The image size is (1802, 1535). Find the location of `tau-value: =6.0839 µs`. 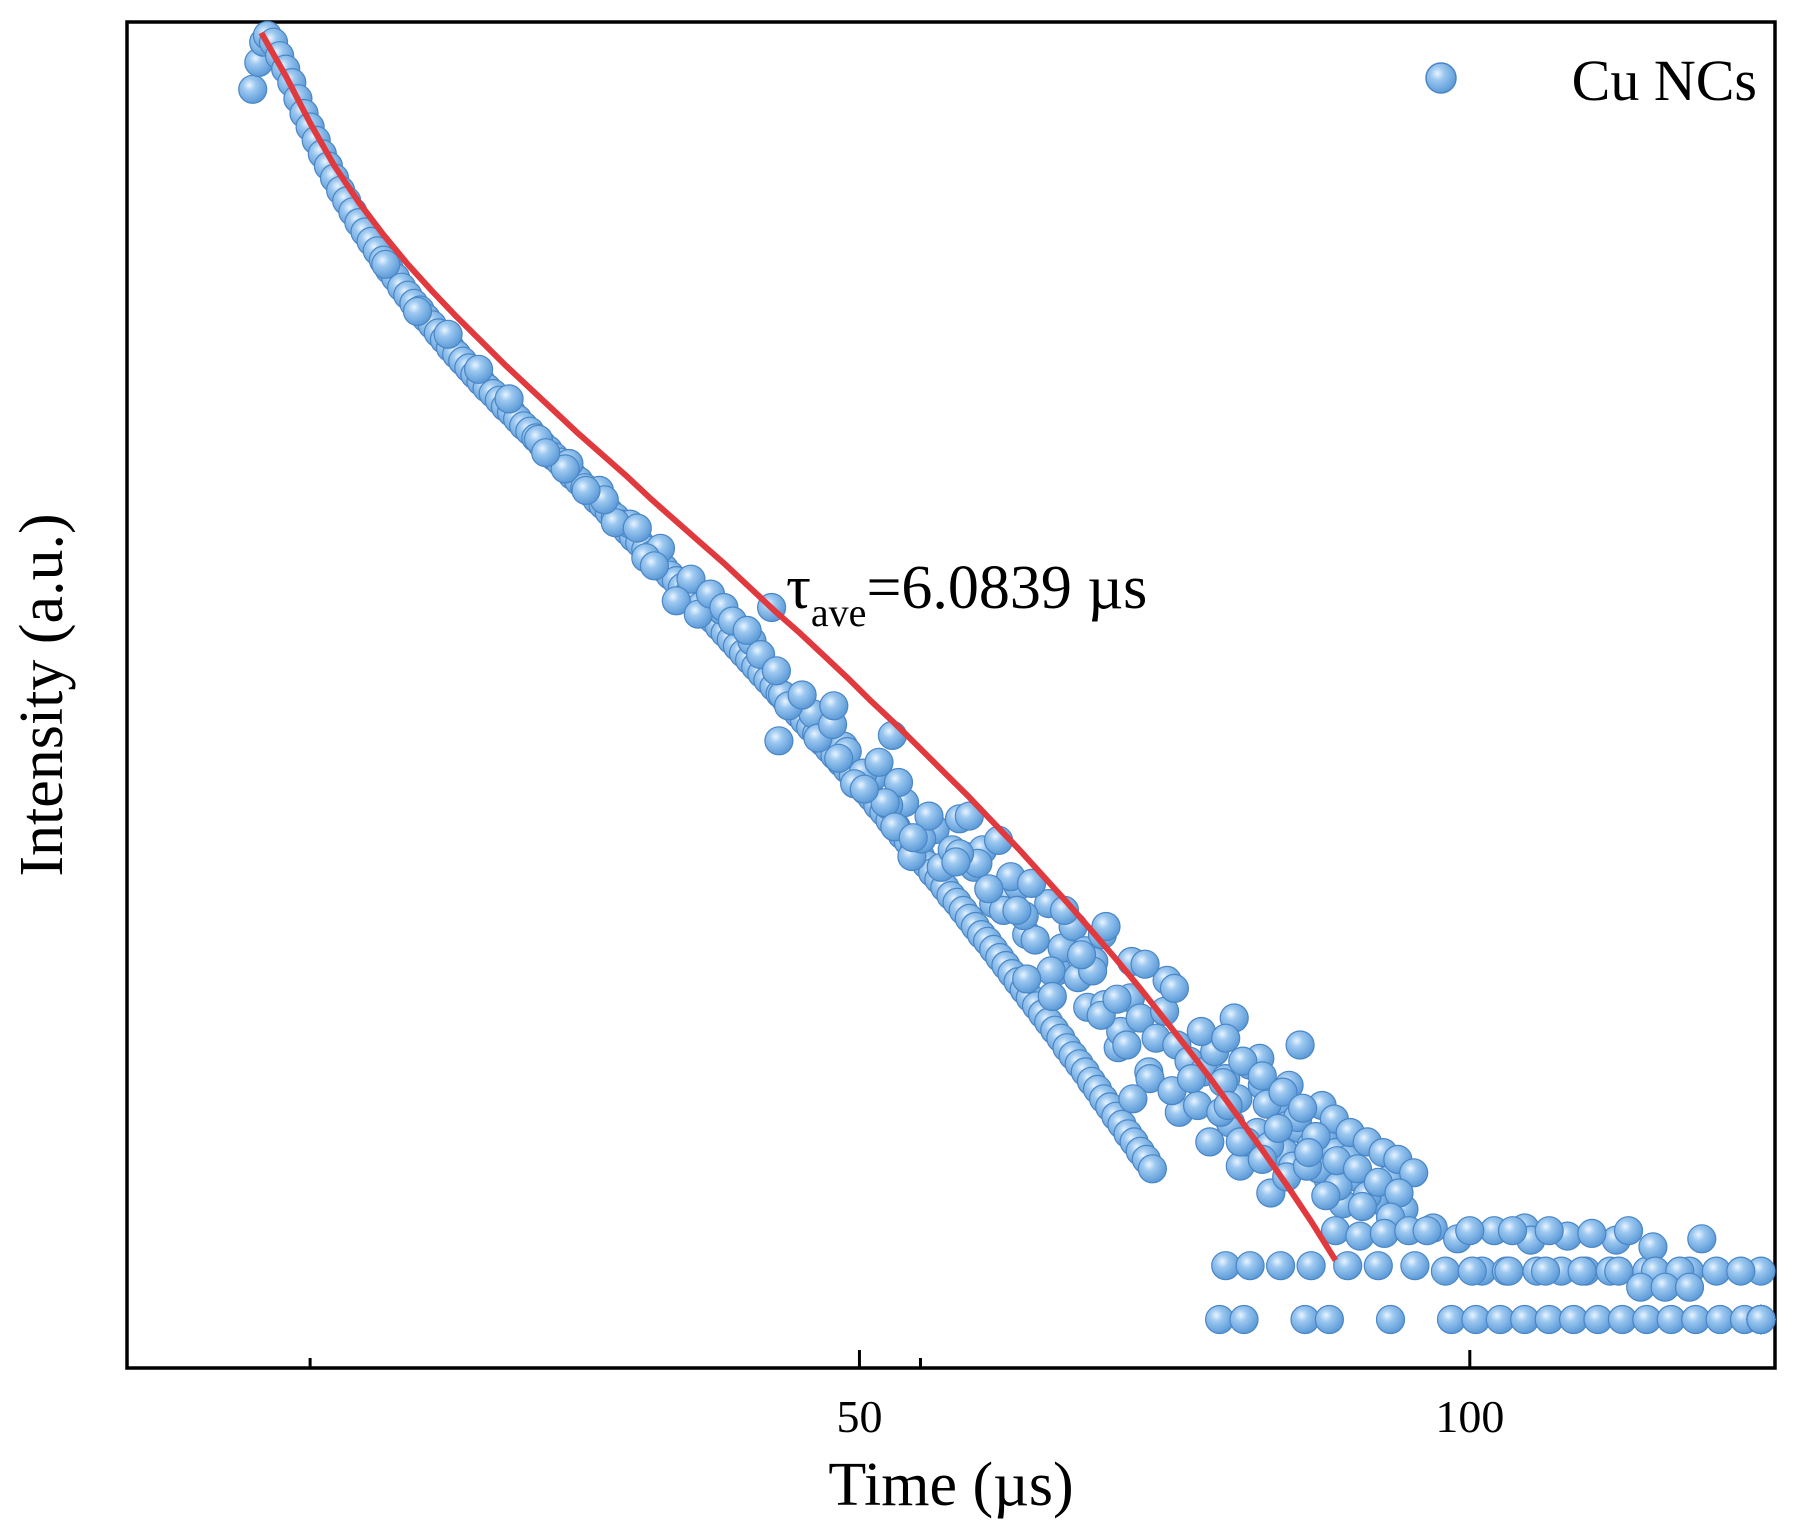

tau-value: =6.0839 µs is located at coordinates (1006, 588).